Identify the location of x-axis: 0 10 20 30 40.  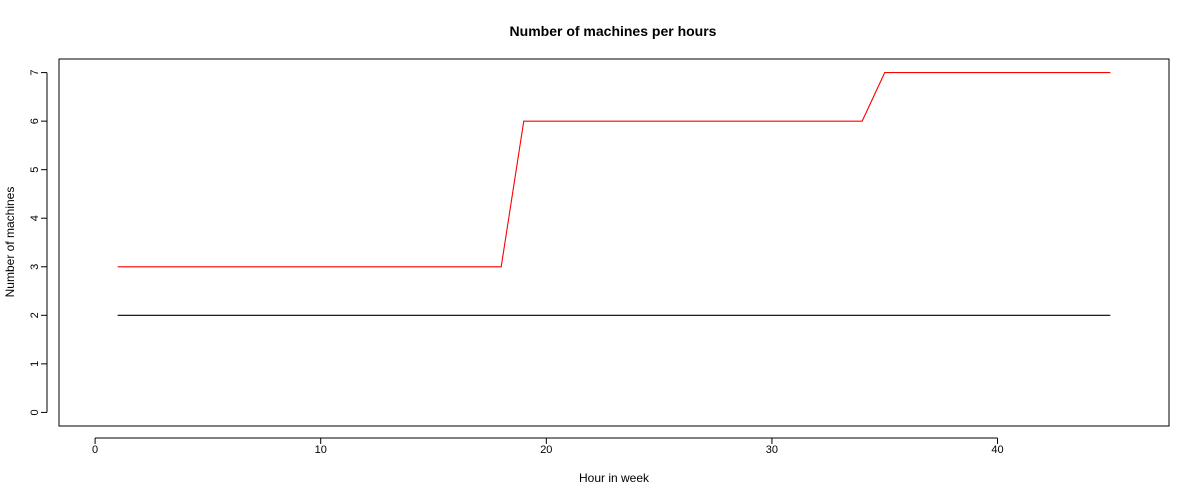
(548, 446).